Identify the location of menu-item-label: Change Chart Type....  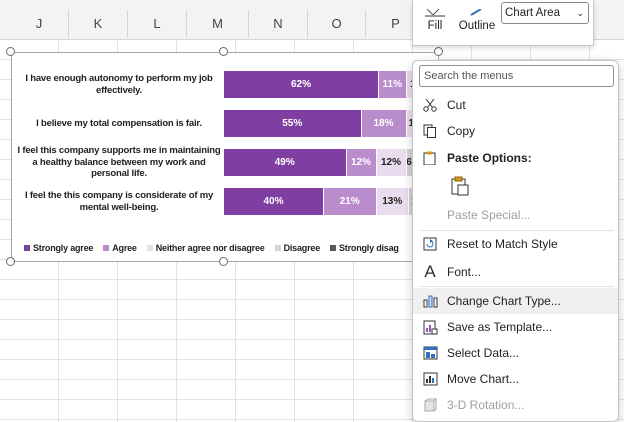
(504, 301).